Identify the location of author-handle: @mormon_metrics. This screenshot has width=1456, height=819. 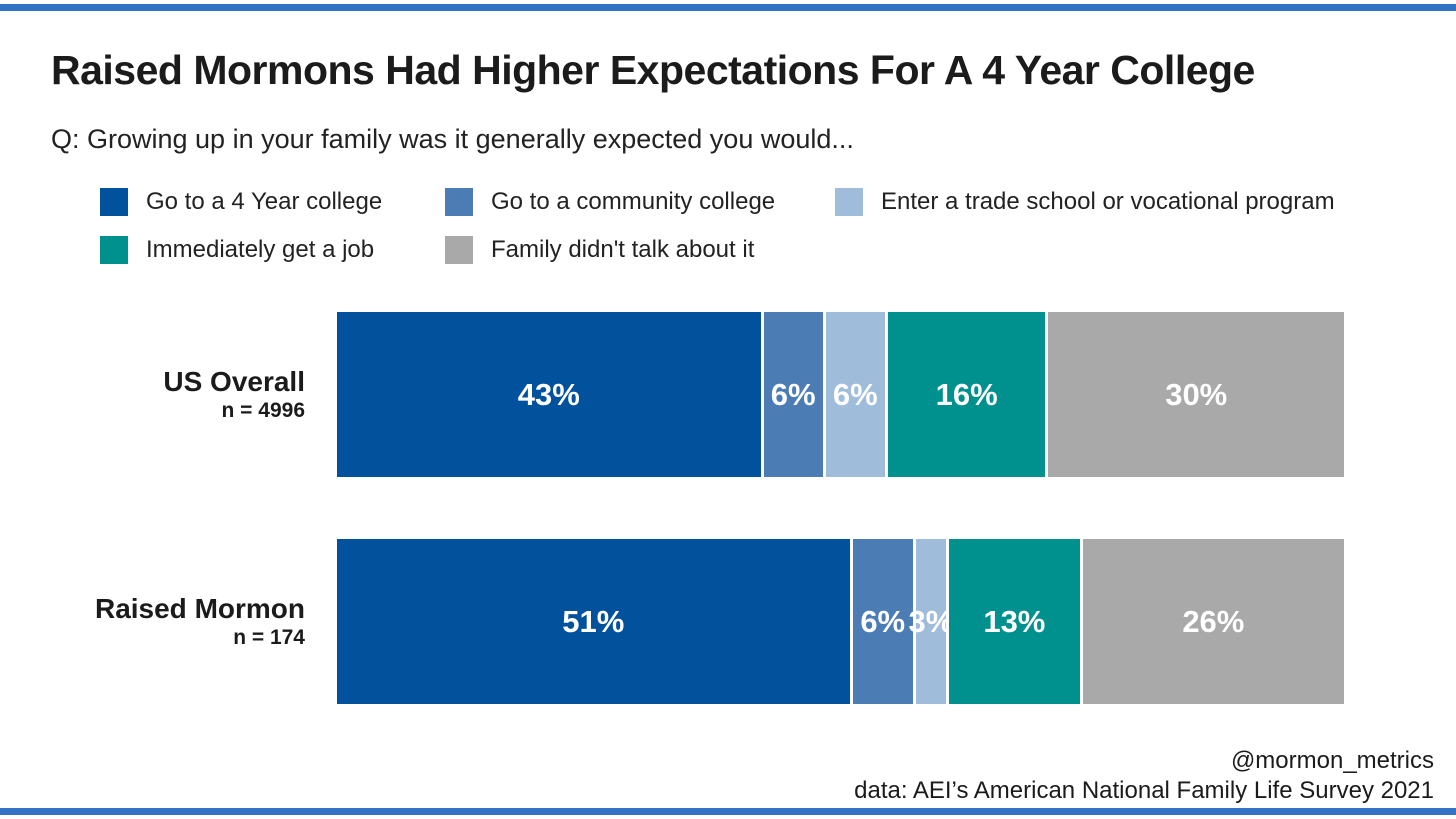
(1332, 760).